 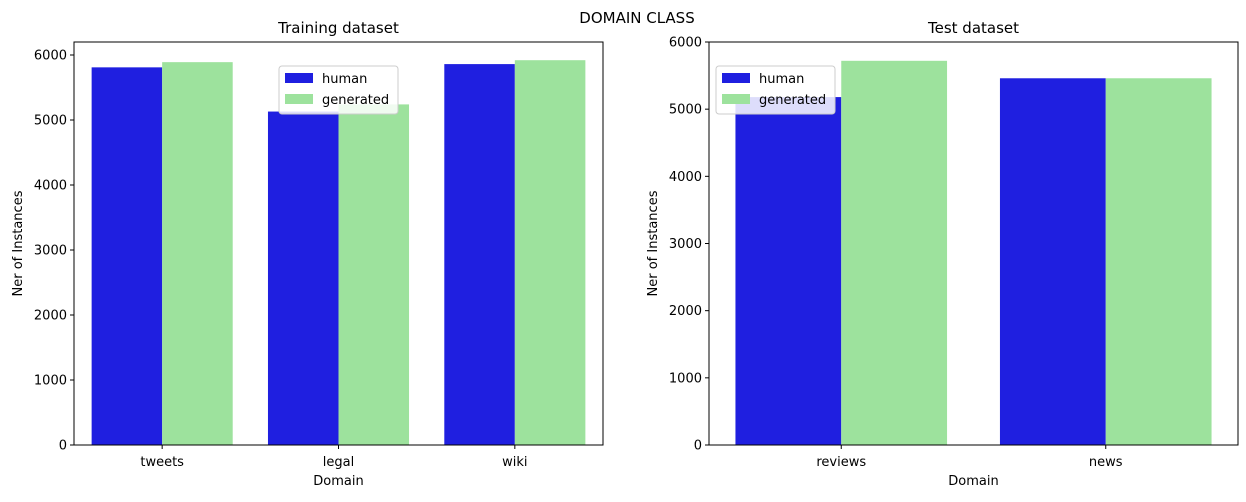 What do you see at coordinates (197, 254) in the screenshot?
I see `bar-generated-tweets` at bounding box center [197, 254].